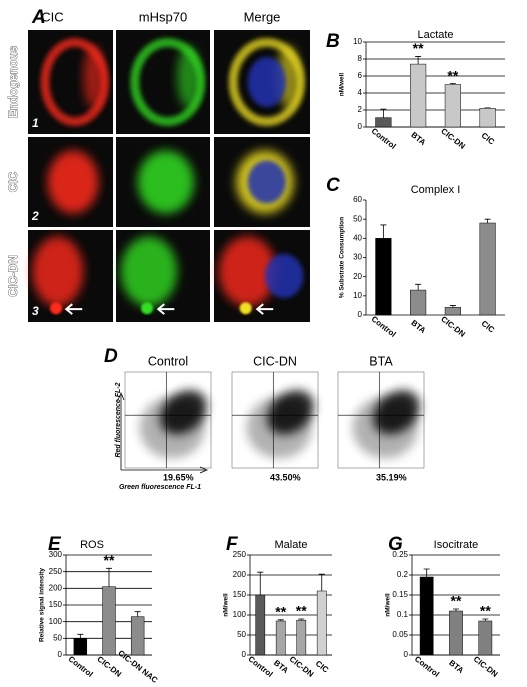 The image size is (527, 687). Describe the element at coordinates (35, 311) in the screenshot. I see `row-number: 3` at that location.